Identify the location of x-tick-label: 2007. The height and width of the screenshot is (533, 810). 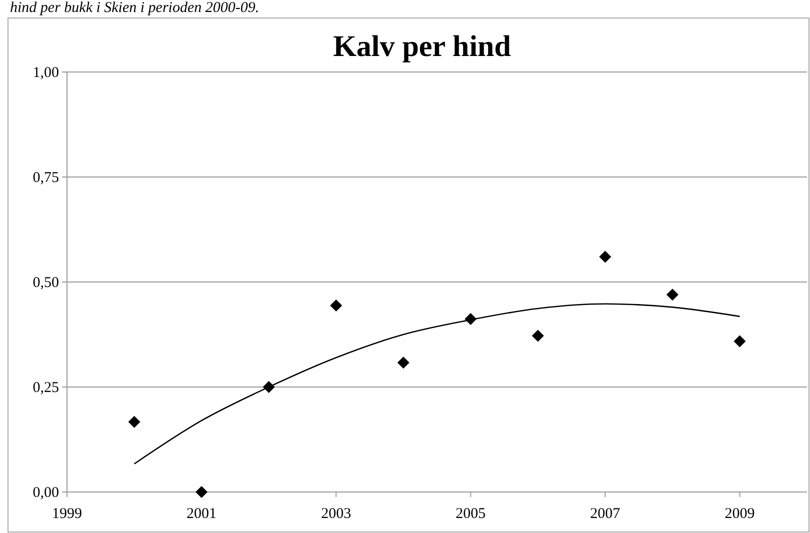
(605, 514).